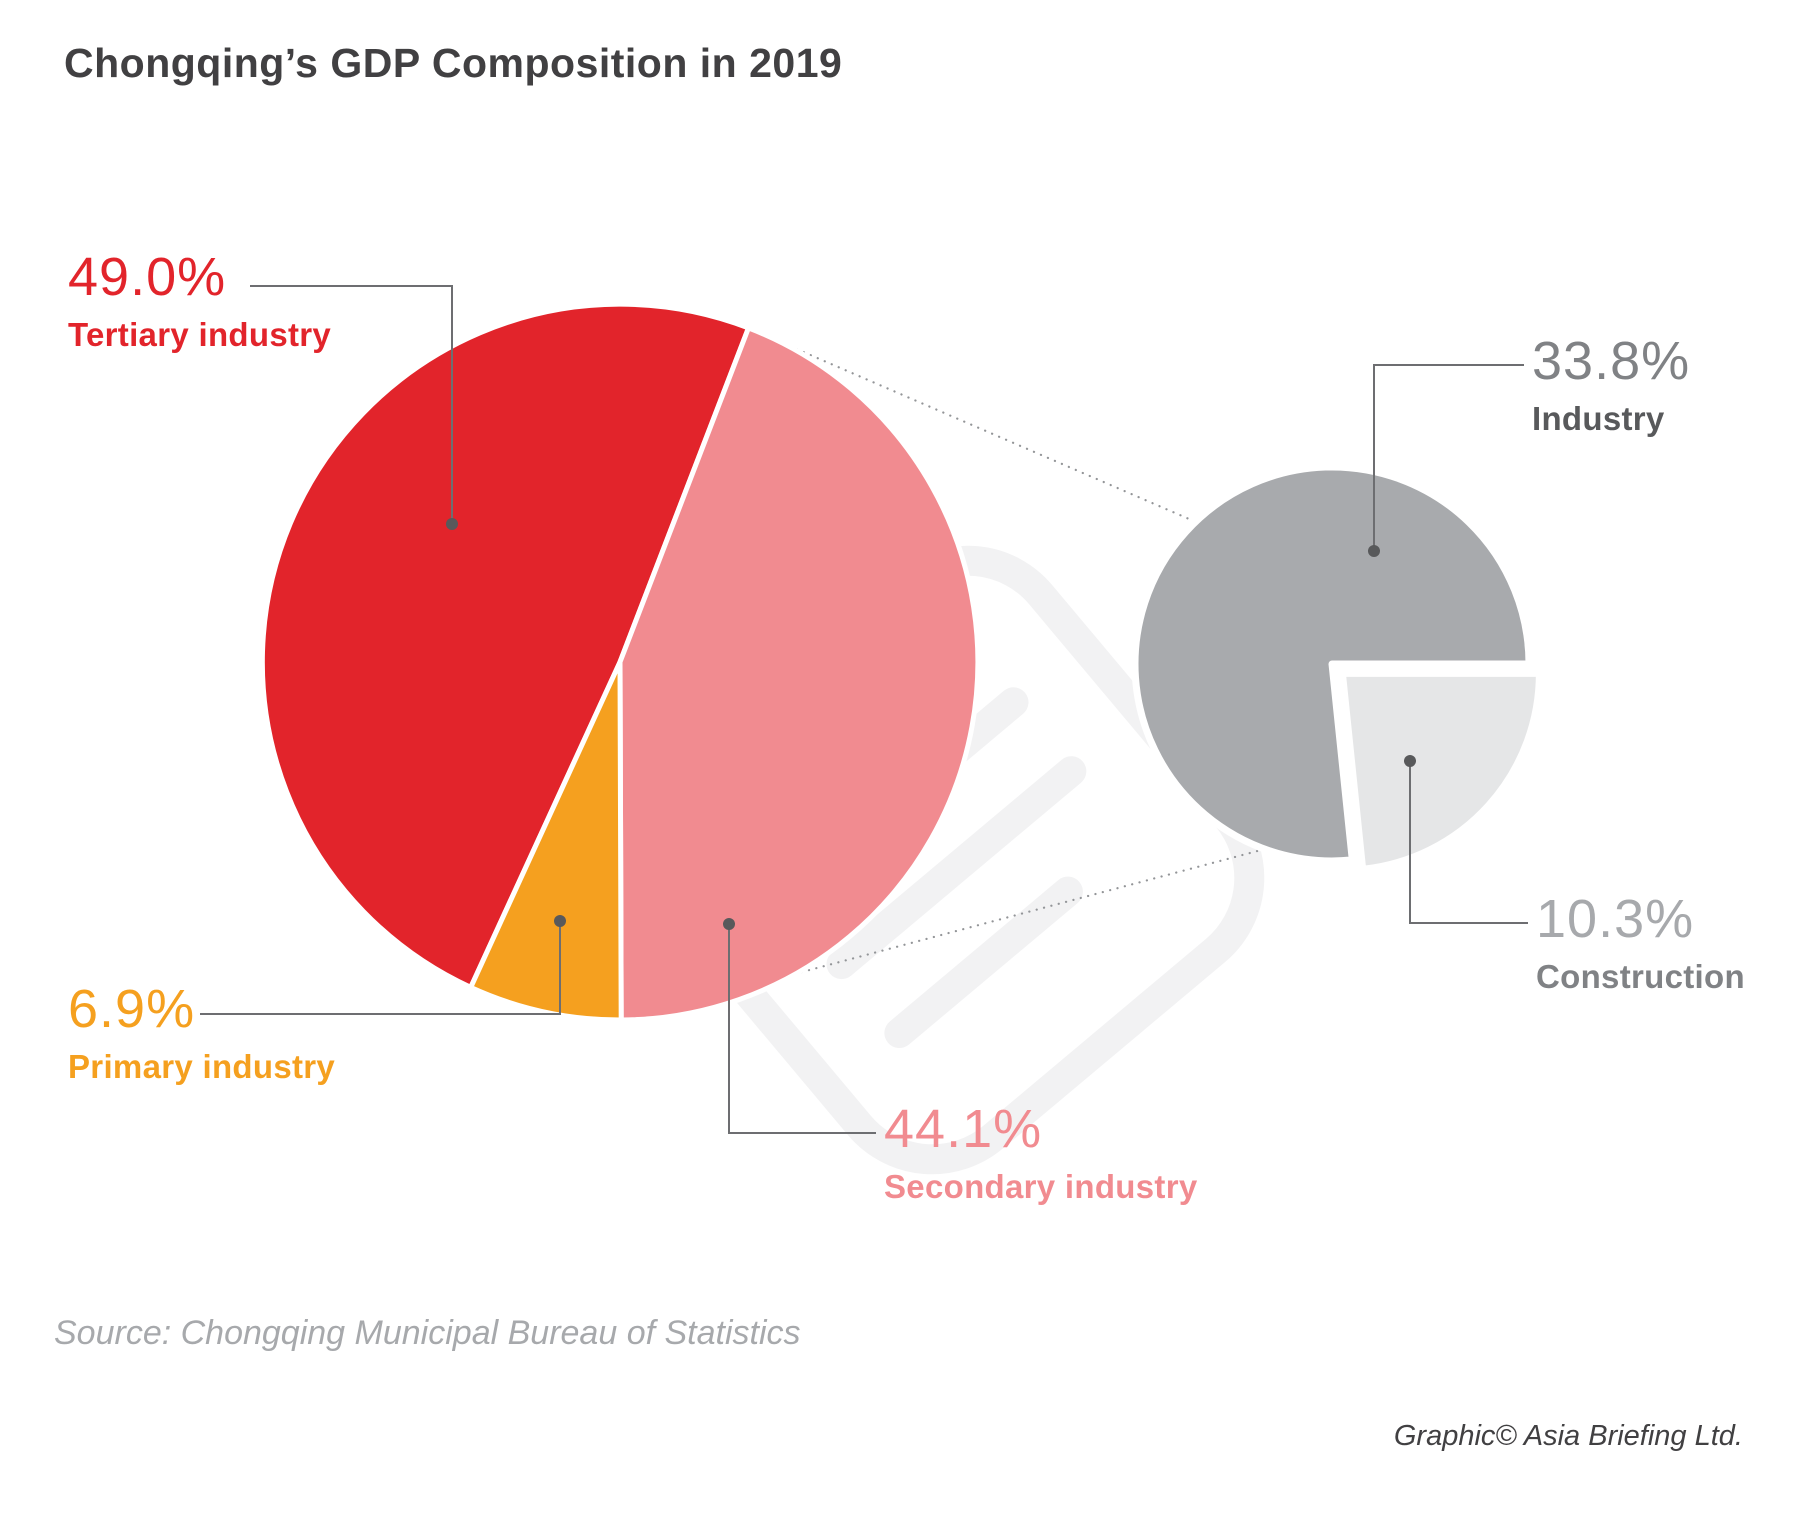 This screenshot has height=1529, width=1800. Describe the element at coordinates (1640, 977) in the screenshot. I see `construction-name: Construction` at that location.